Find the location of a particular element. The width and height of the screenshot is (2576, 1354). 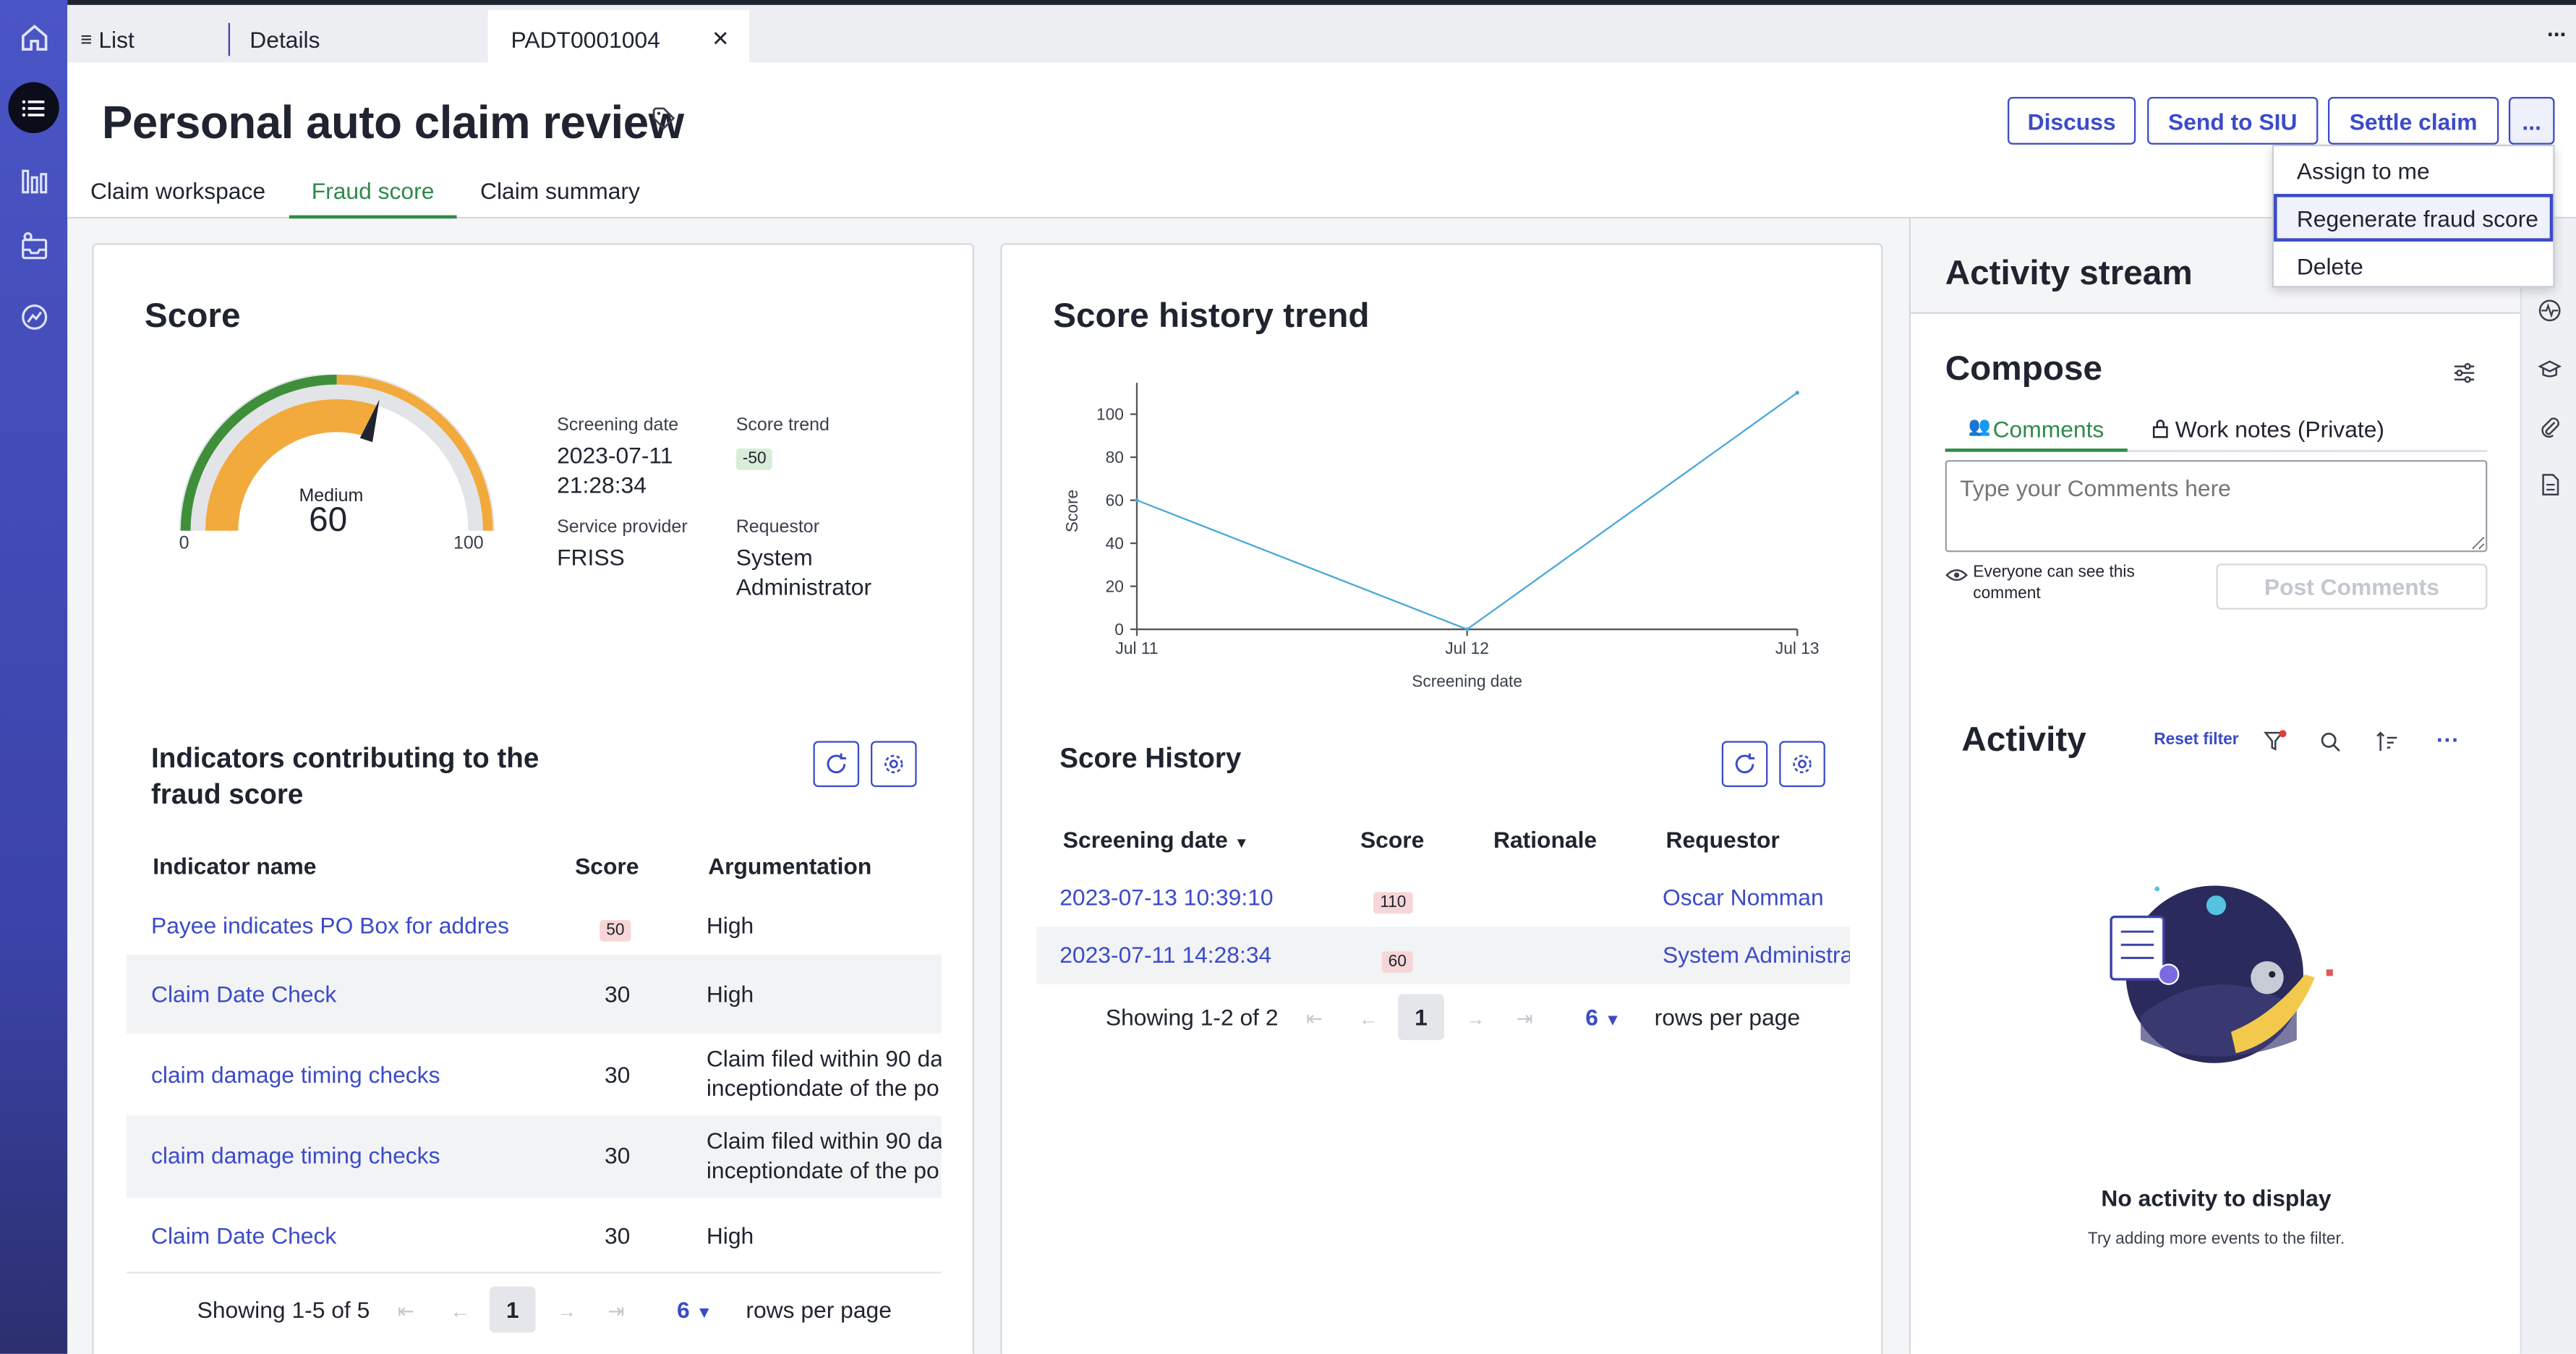

tab-details: Details is located at coordinates (358, 39).